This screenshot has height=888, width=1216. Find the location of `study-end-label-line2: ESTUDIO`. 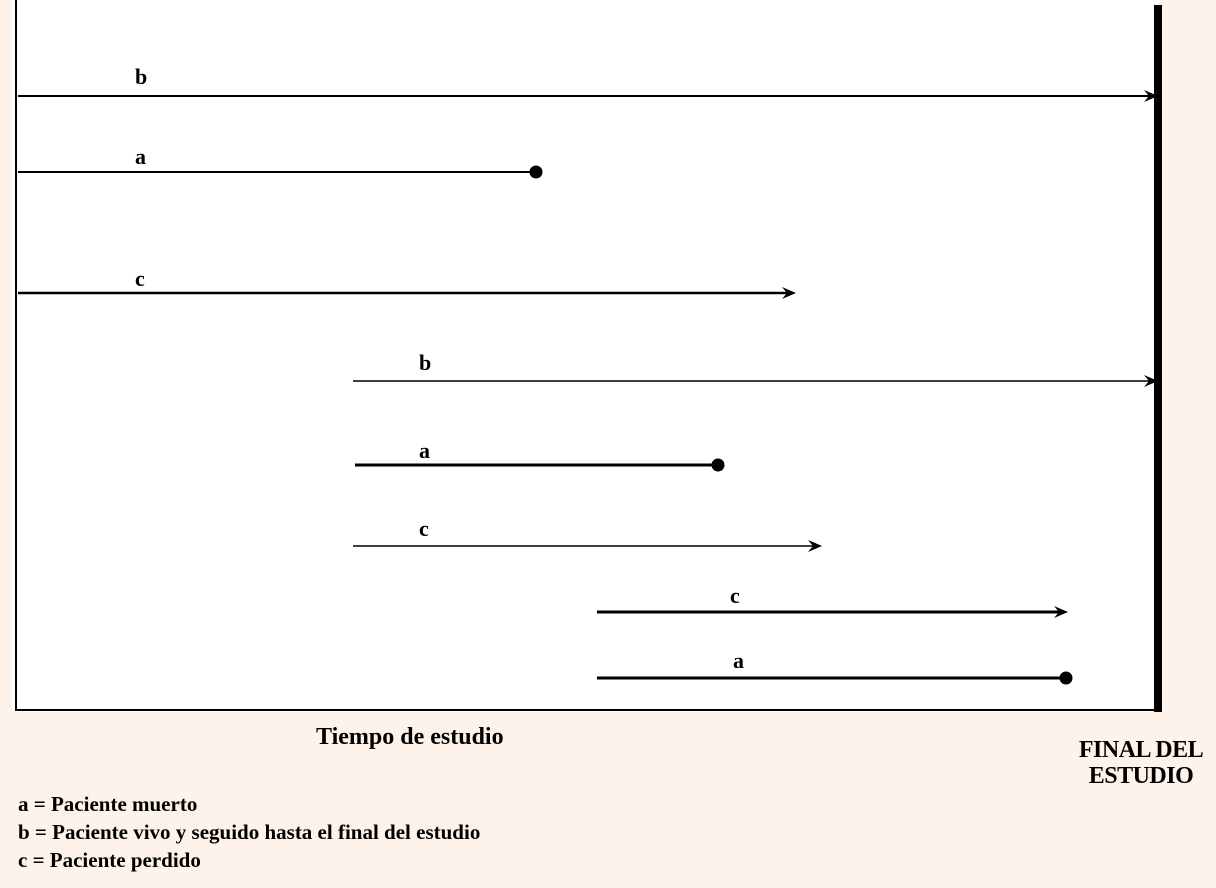

study-end-label-line2: ESTUDIO is located at coordinates (1141, 775).